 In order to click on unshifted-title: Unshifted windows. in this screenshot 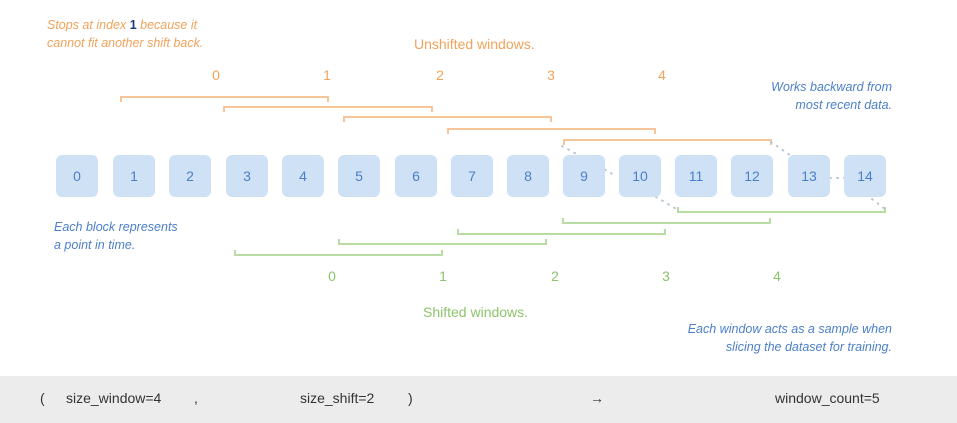, I will do `click(474, 44)`.